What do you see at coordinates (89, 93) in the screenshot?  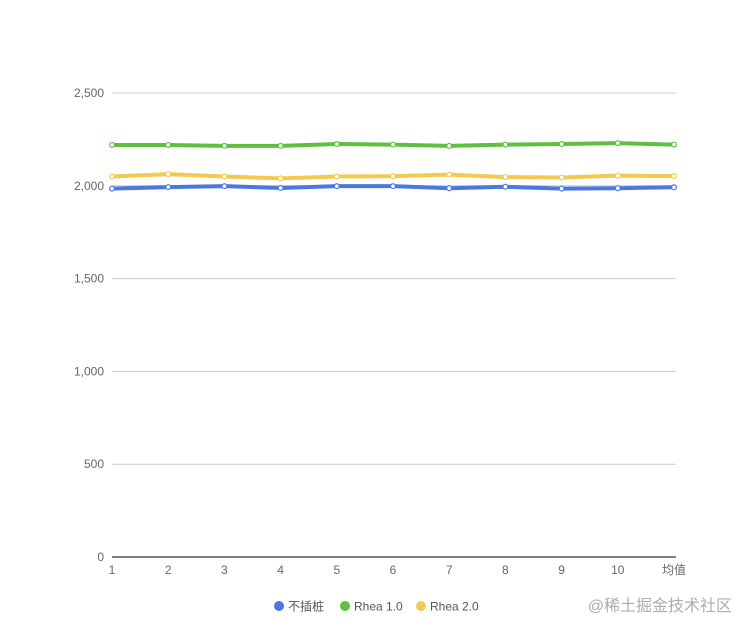 I see `y-tick-label: 2,500` at bounding box center [89, 93].